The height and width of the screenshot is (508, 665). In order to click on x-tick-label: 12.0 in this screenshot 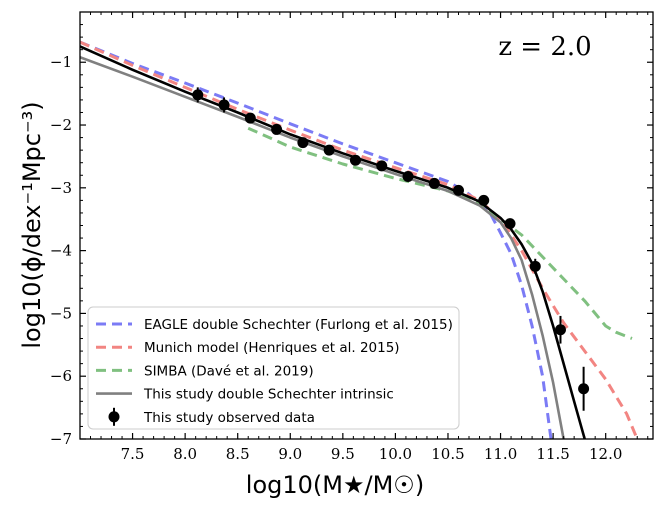, I will do `click(605, 454)`.